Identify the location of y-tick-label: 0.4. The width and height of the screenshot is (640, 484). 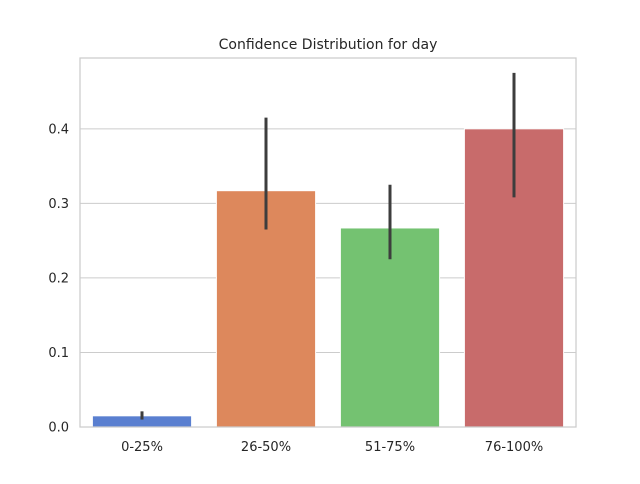
(58, 129).